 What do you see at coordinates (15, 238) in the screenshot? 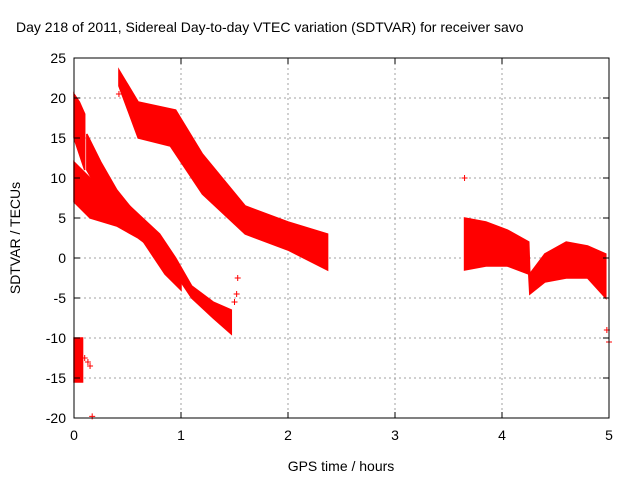
I see `y-axis-title: SDTVAR / TECUs` at bounding box center [15, 238].